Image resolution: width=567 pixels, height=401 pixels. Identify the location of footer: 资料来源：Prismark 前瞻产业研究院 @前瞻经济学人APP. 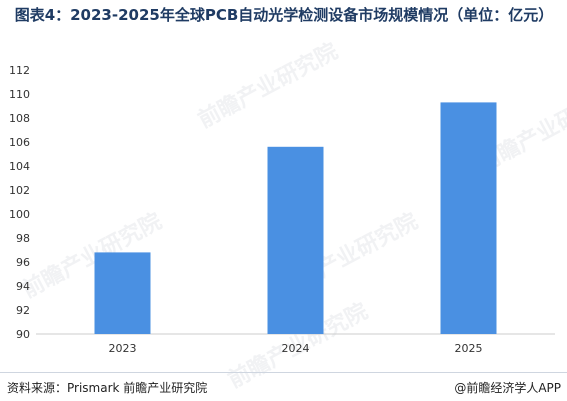
(283, 386).